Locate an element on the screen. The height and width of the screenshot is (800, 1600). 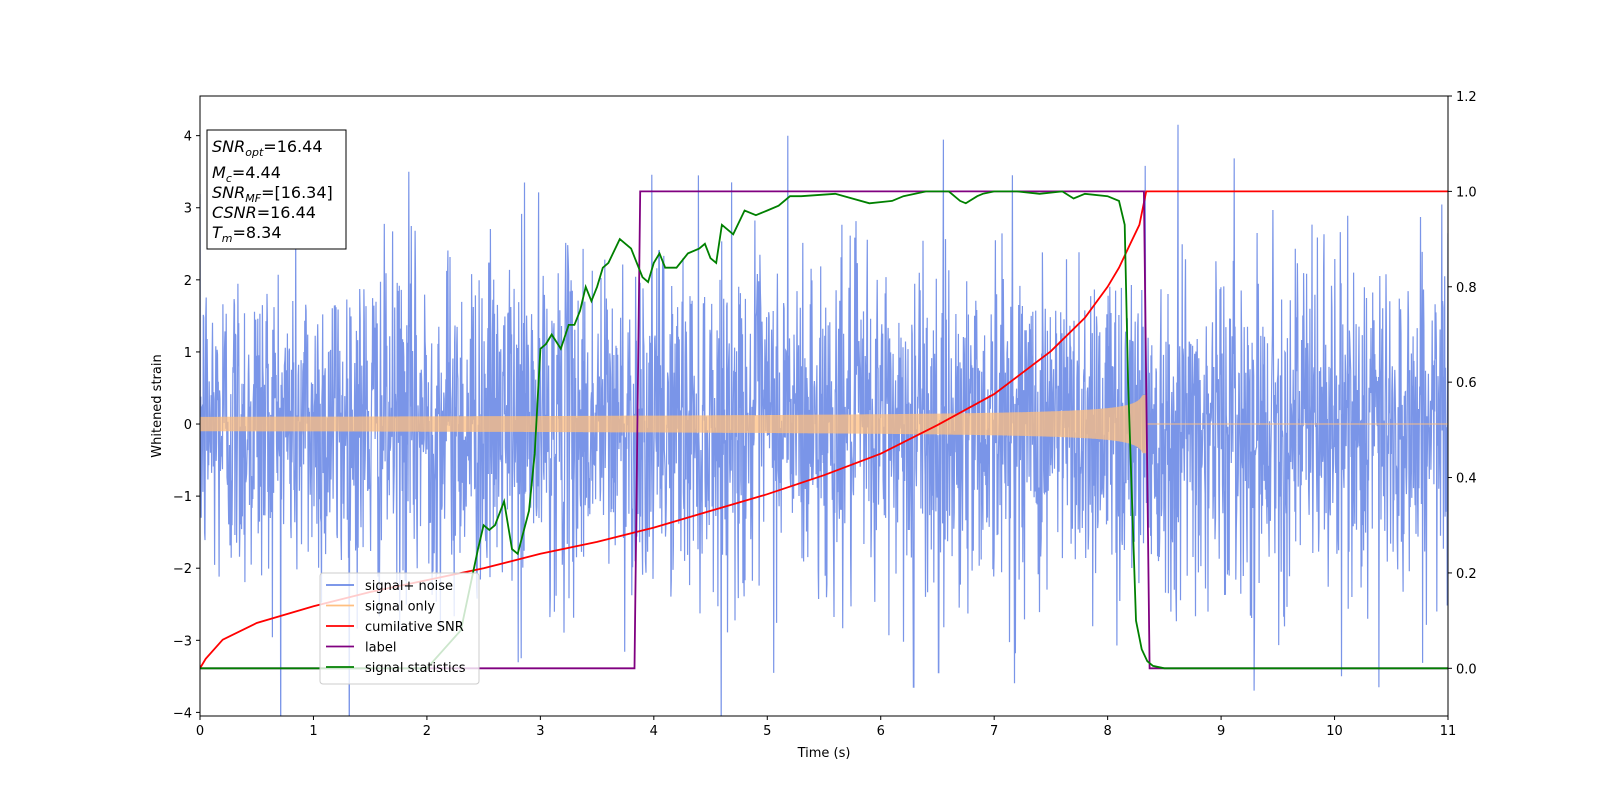
x-tick-label: 8 is located at coordinates (1107, 731).